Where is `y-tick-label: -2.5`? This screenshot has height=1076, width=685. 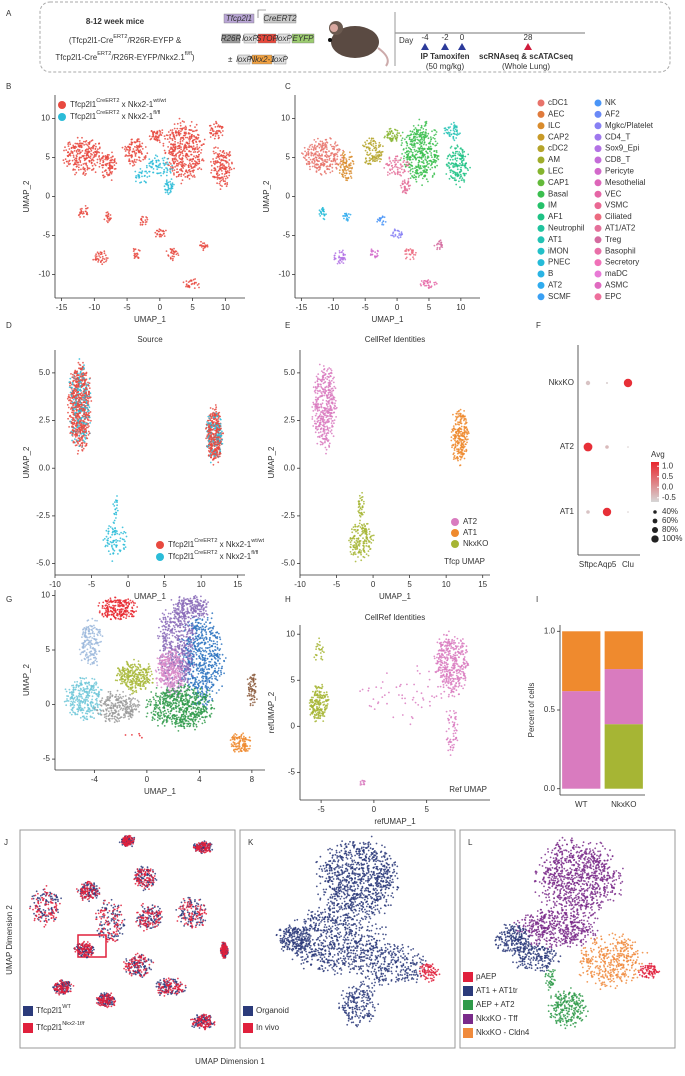
y-tick-label: -2.5 is located at coordinates (43, 515).